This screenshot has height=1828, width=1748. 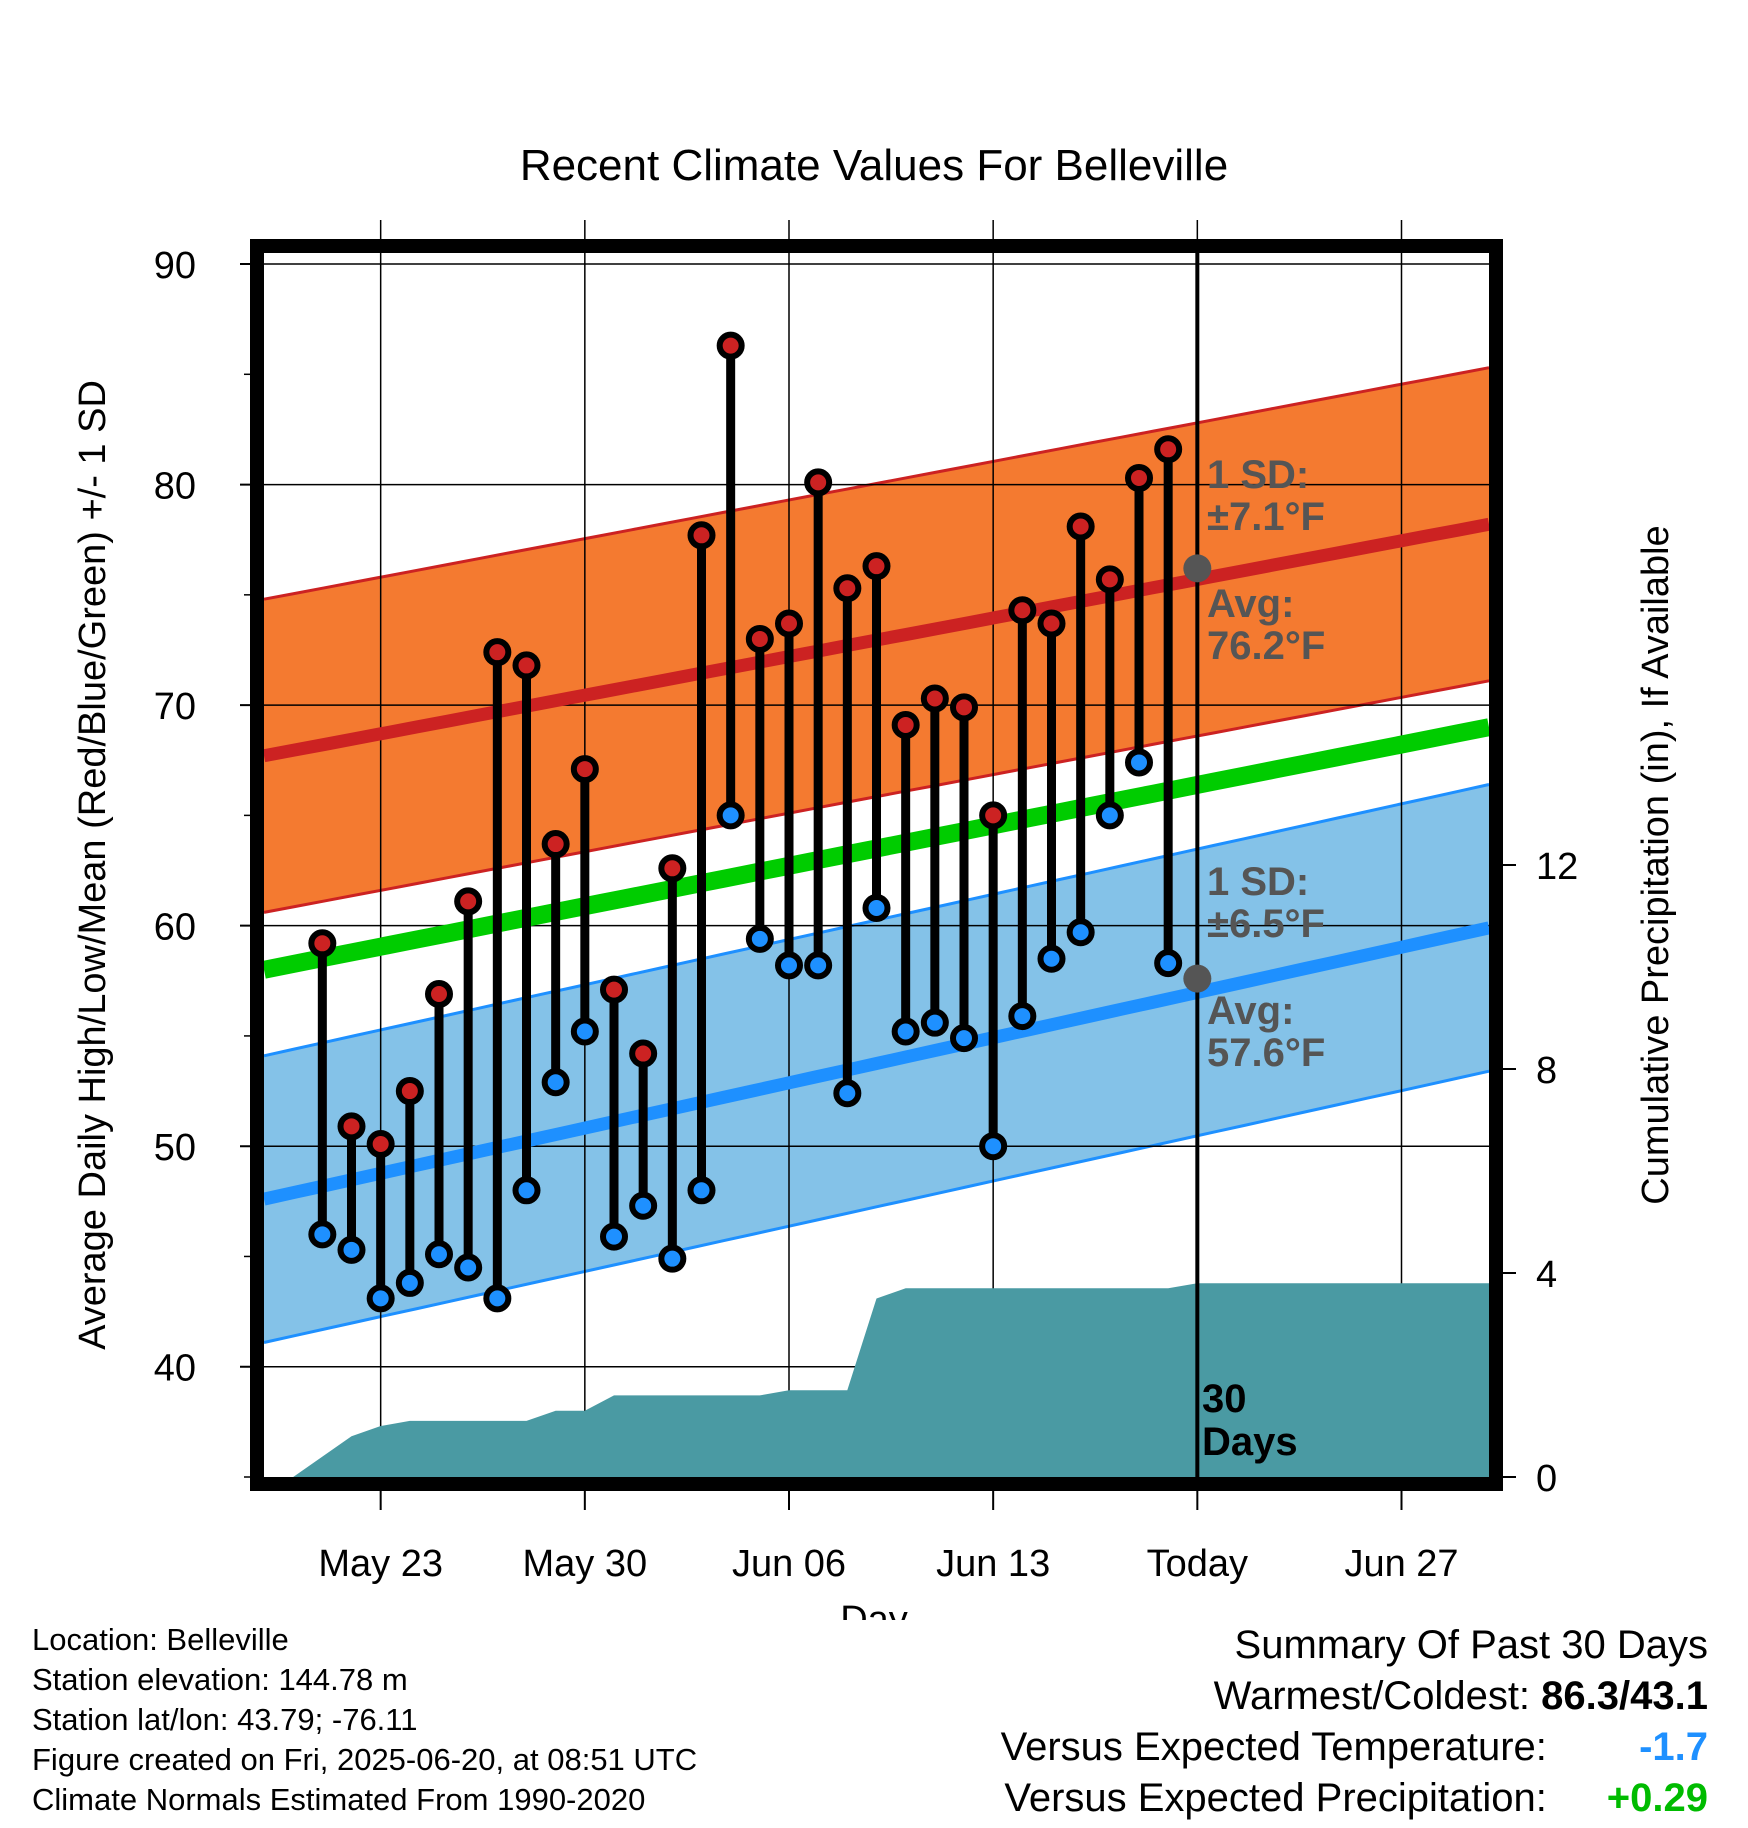 What do you see at coordinates (380, 1564) in the screenshot?
I see `x-tick-label: May 23` at bounding box center [380, 1564].